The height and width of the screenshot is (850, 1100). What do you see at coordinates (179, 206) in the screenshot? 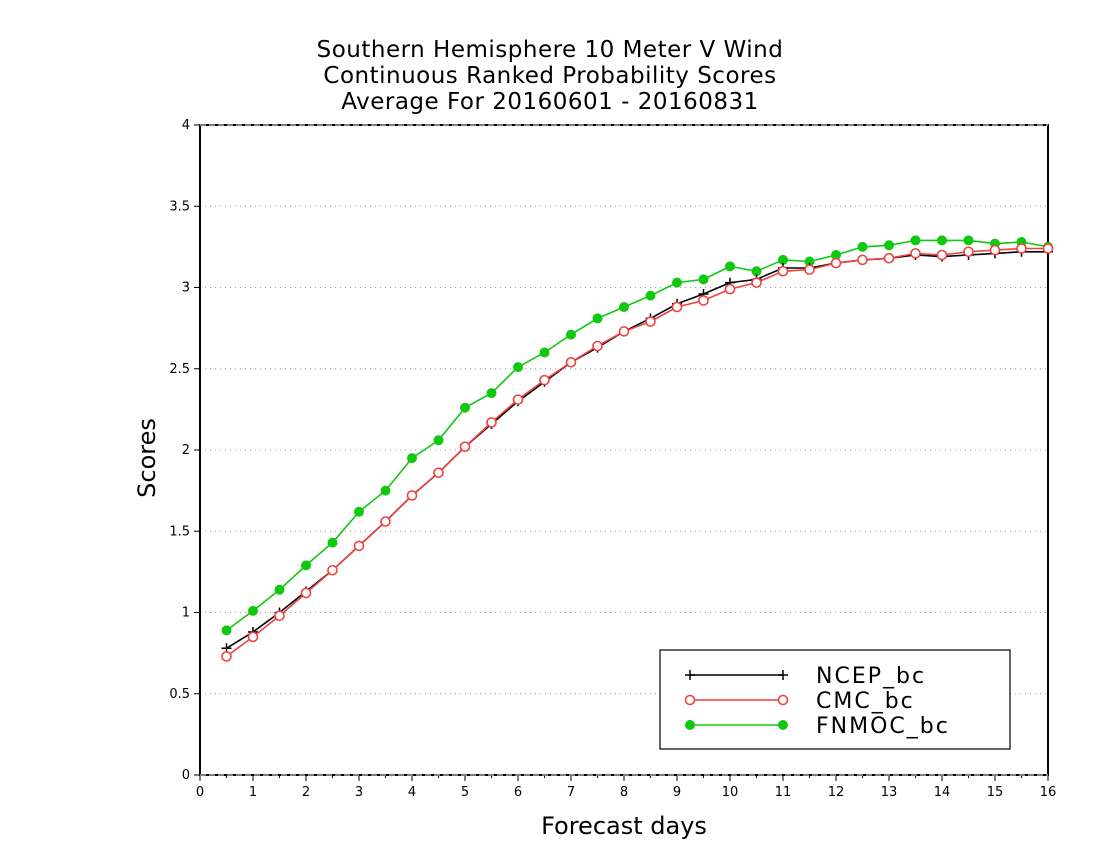
I see `y-tick-label: 3.5` at bounding box center [179, 206].